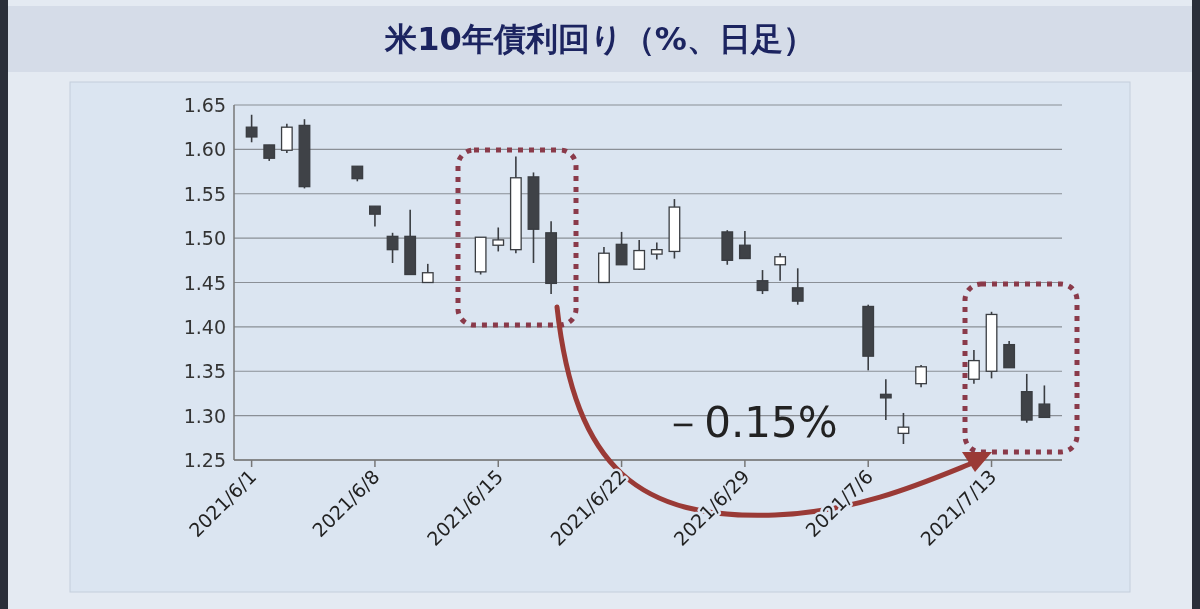 Image resolution: width=1200 pixels, height=609 pixels. What do you see at coordinates (204, 371) in the screenshot?
I see `y-tick-label: 1.35` at bounding box center [204, 371].